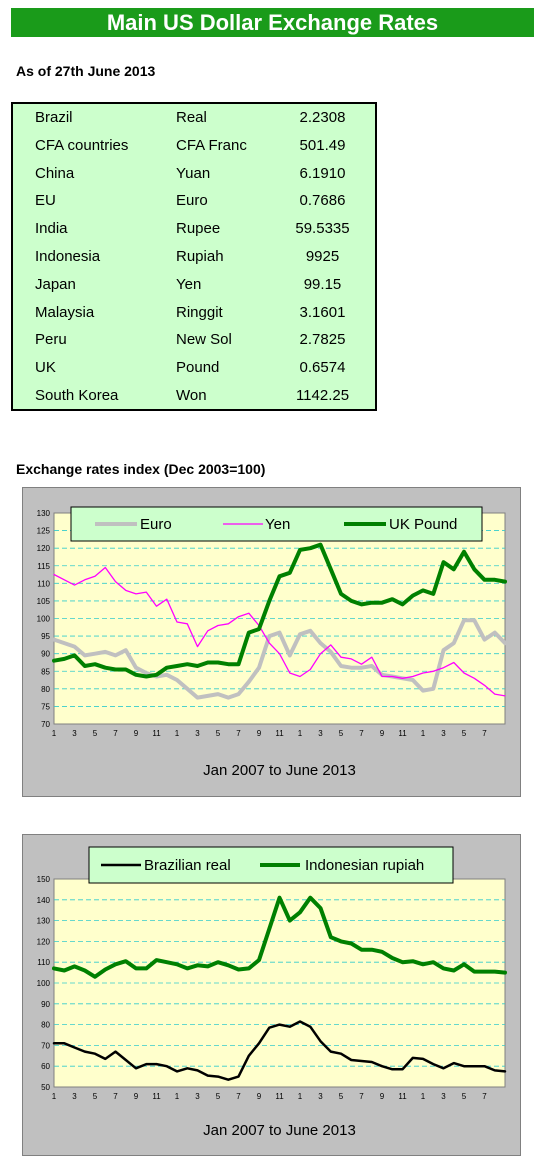  I want to click on legend-label: Yen, so click(277, 524).